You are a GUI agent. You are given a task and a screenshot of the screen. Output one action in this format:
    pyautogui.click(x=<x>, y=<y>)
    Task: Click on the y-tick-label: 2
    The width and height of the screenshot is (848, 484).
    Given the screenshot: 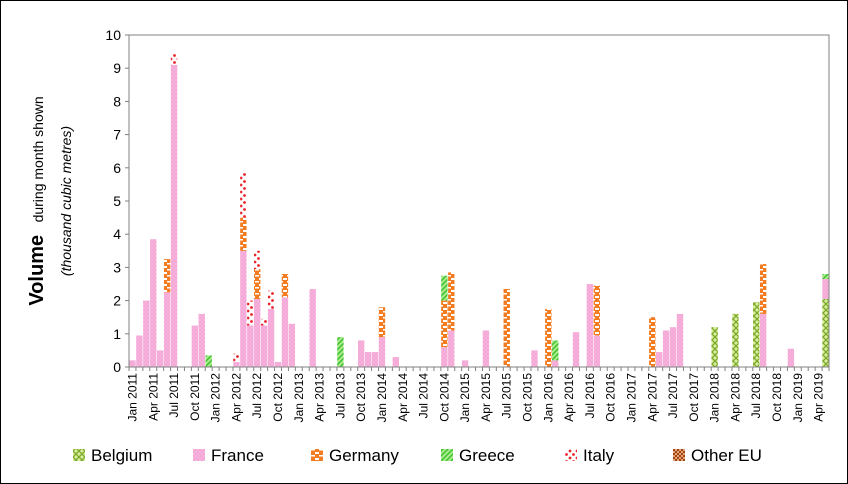 What is the action you would take?
    pyautogui.click(x=117, y=301)
    